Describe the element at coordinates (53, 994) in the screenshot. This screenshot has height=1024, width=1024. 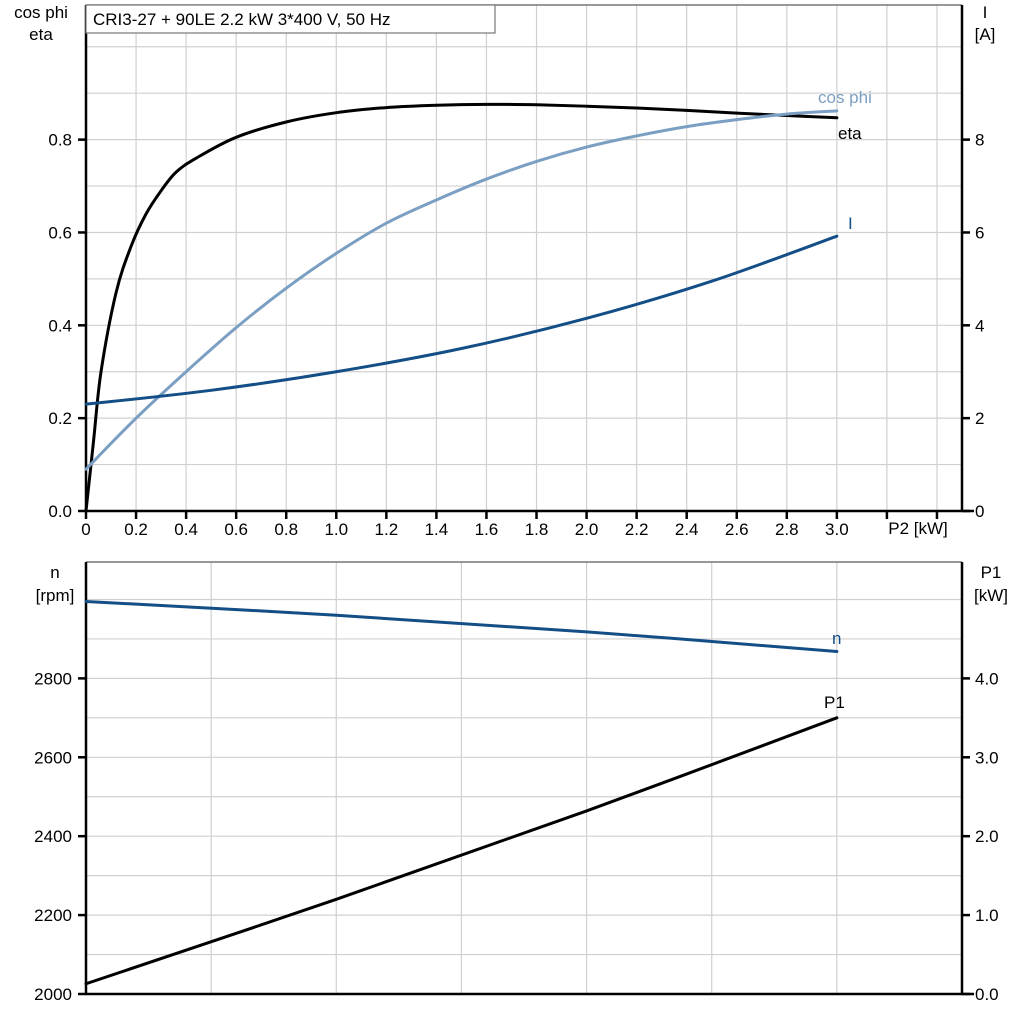
I see `y-tick-label-left: 2000` at that location.